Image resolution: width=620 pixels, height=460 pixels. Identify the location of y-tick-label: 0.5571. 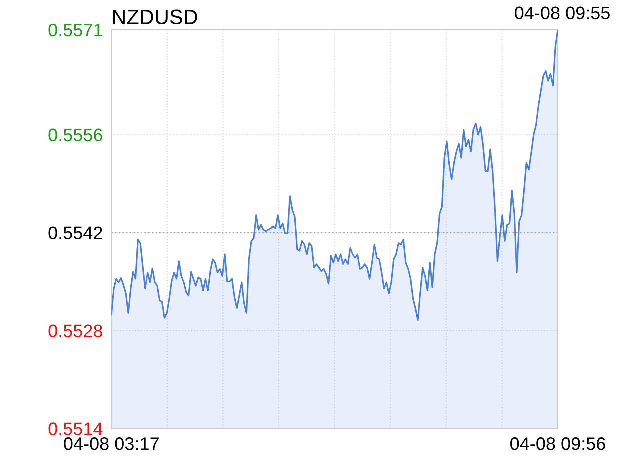
(75, 30).